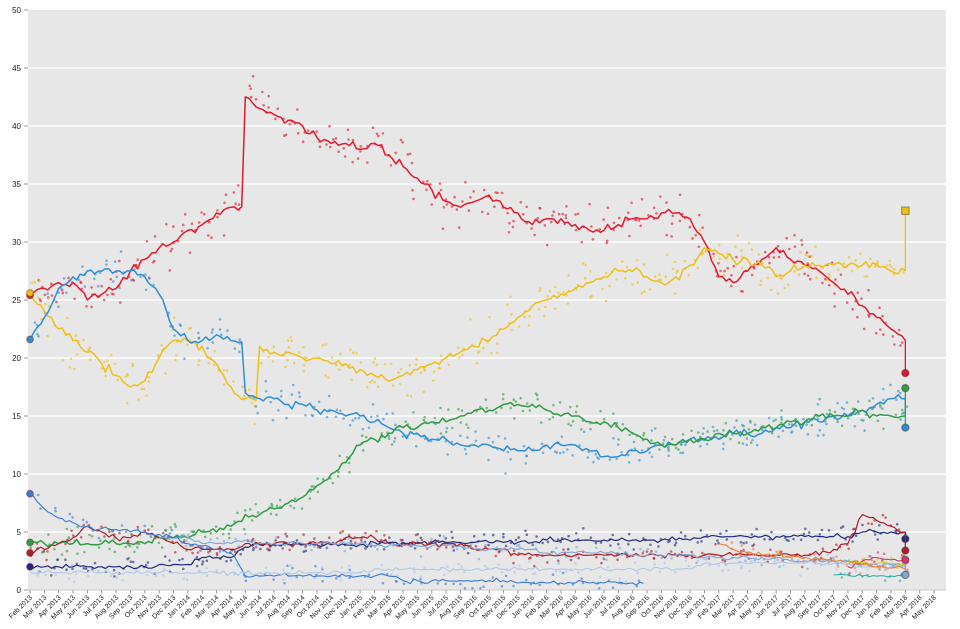 This screenshot has width=960, height=629. I want to click on start-marker-green, so click(30, 542).